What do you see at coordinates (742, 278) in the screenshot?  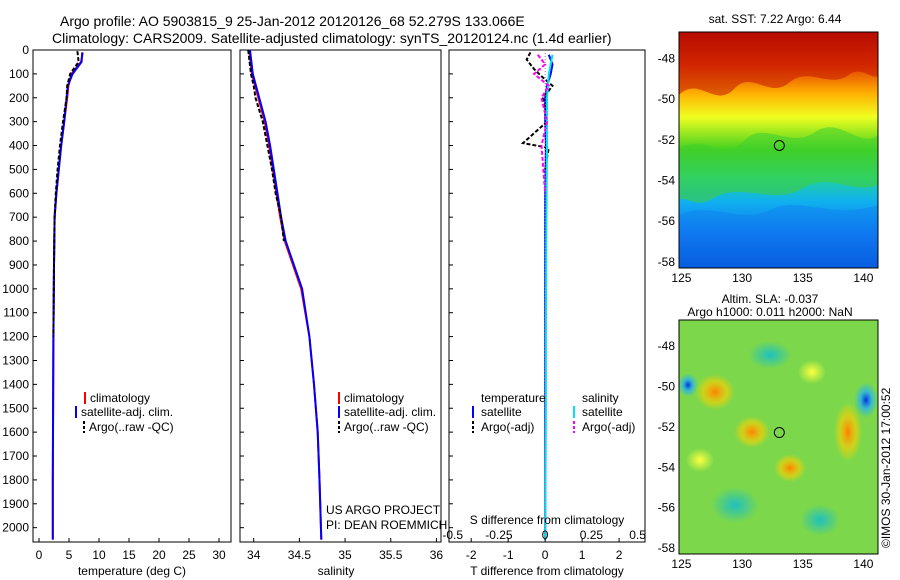 I see `lon-tick-label: 130` at bounding box center [742, 278].